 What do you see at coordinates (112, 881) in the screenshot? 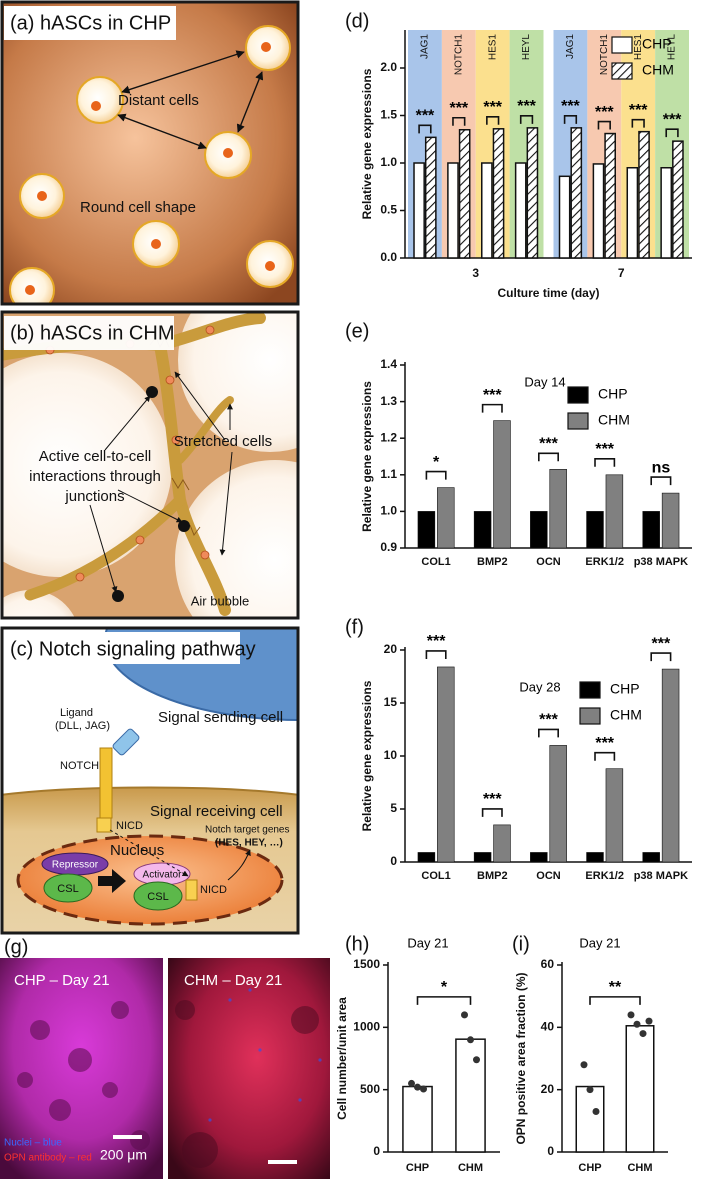
I see `arrow` at bounding box center [112, 881].